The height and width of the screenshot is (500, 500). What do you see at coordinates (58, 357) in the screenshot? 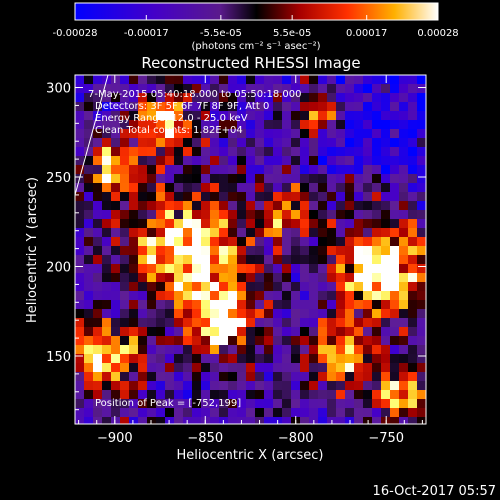
I see `y-tick-label: 150` at bounding box center [58, 357].